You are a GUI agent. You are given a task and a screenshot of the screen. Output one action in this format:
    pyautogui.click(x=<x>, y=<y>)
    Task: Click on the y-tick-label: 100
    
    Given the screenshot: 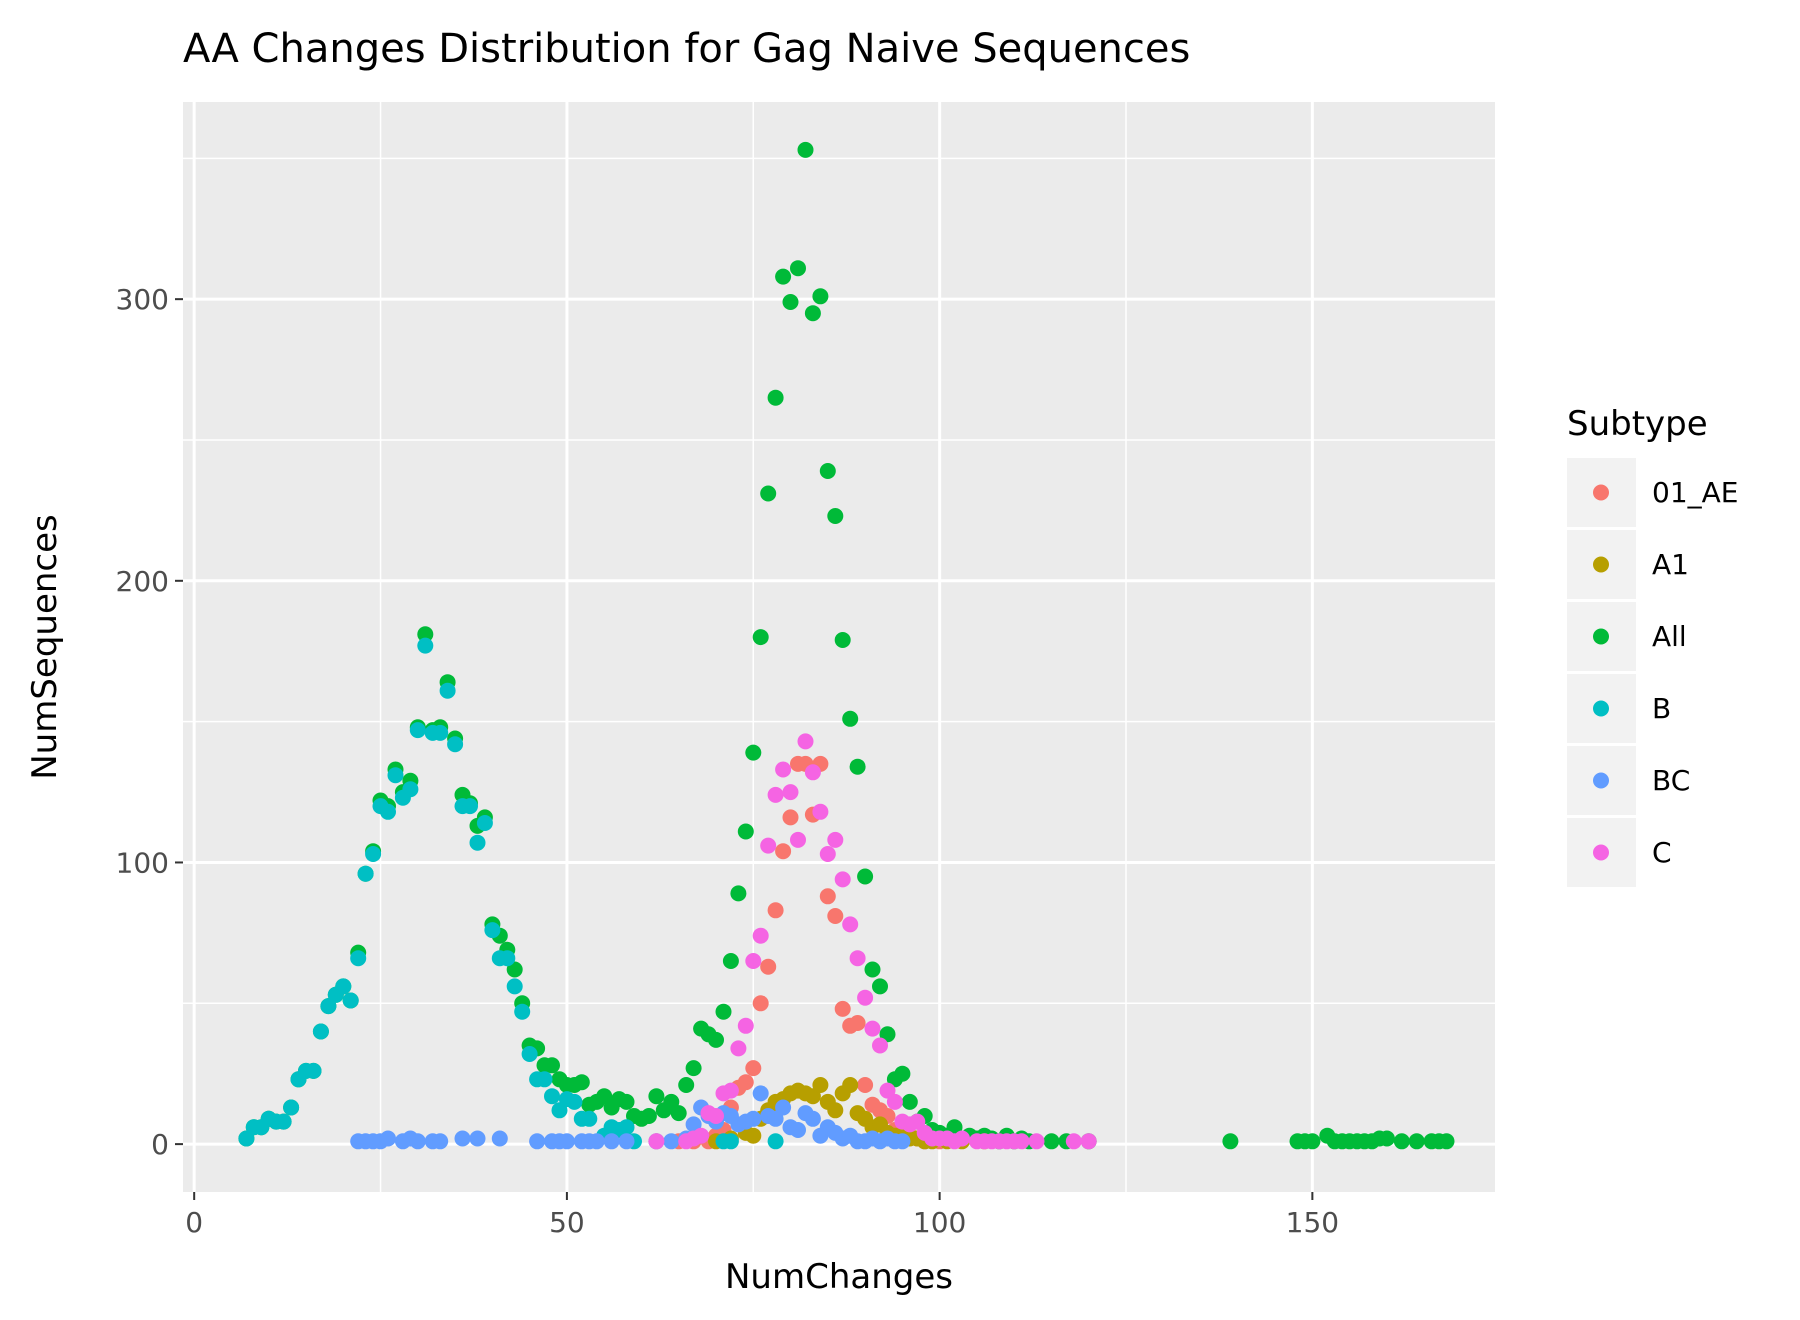 What is the action you would take?
    pyautogui.click(x=142, y=862)
    